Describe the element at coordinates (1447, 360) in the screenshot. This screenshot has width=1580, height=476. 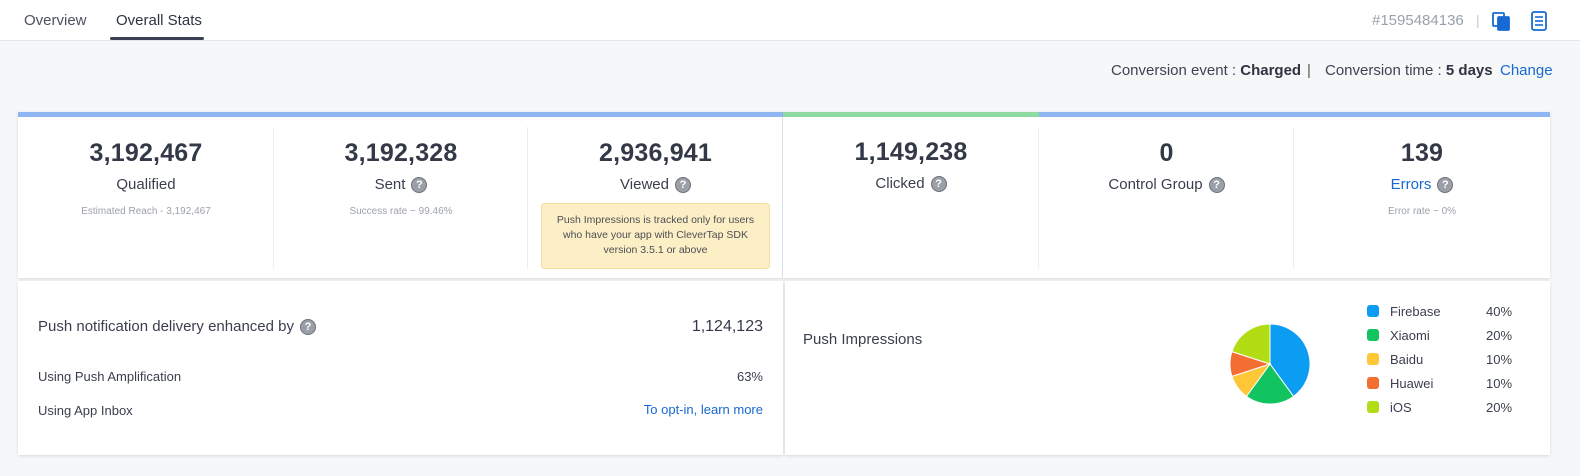
I see `legend-item-baidu: Baidu 10%` at that location.